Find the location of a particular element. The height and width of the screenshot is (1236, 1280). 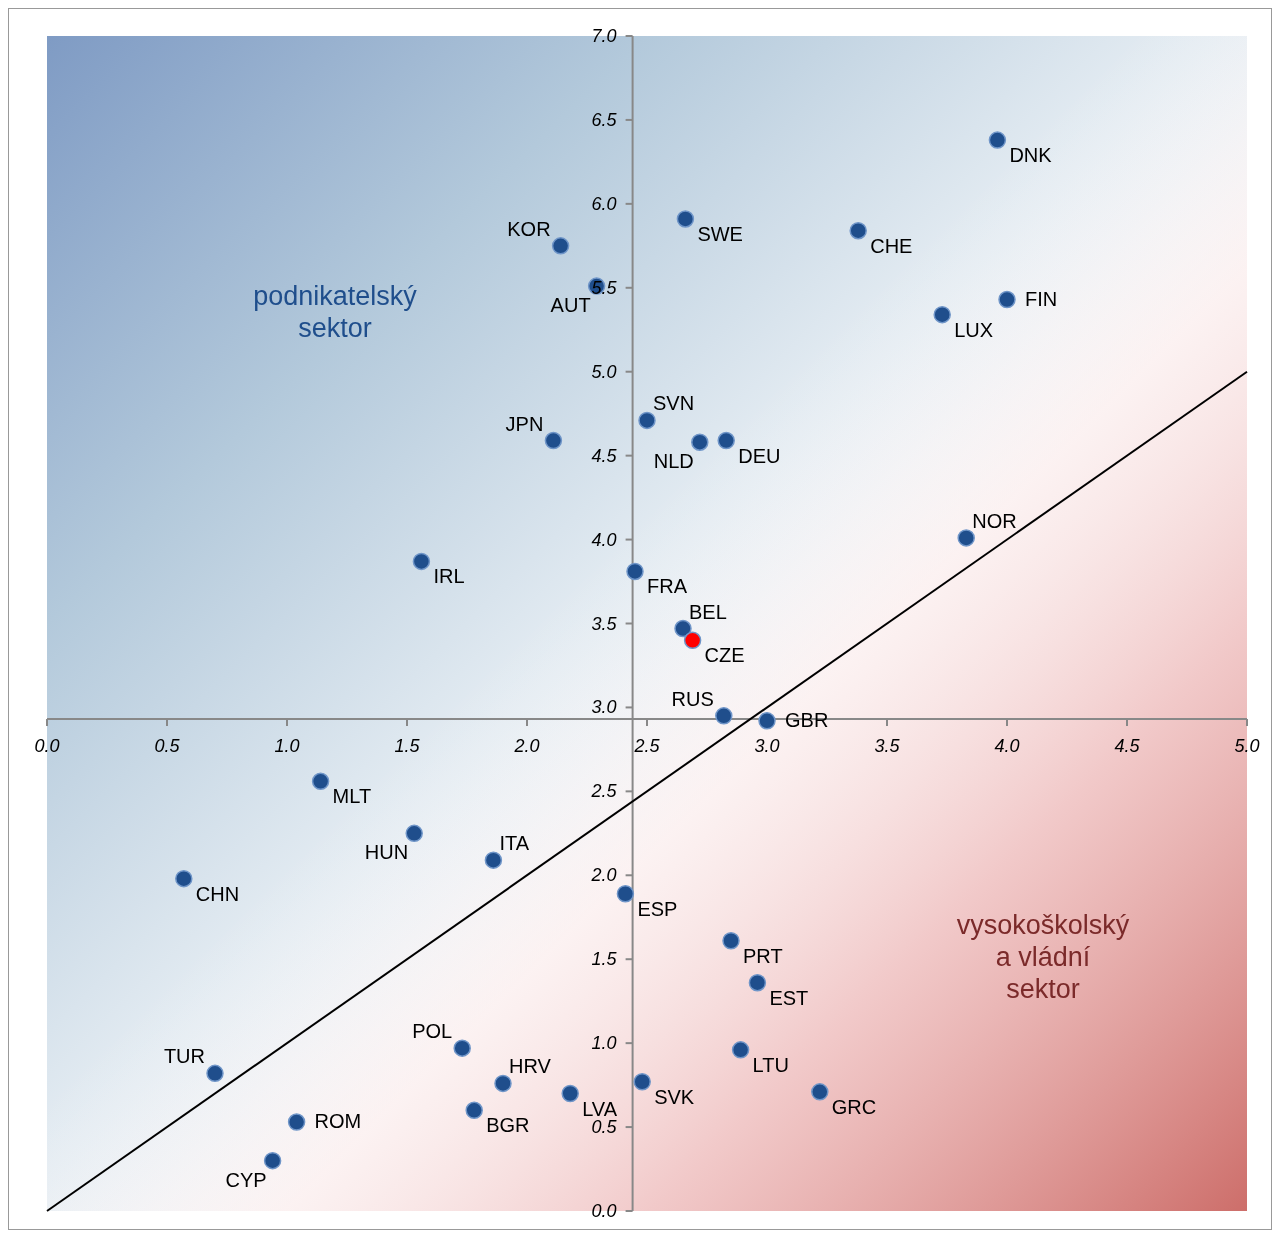

y-tick-label: 5.0 is located at coordinates (604, 371).